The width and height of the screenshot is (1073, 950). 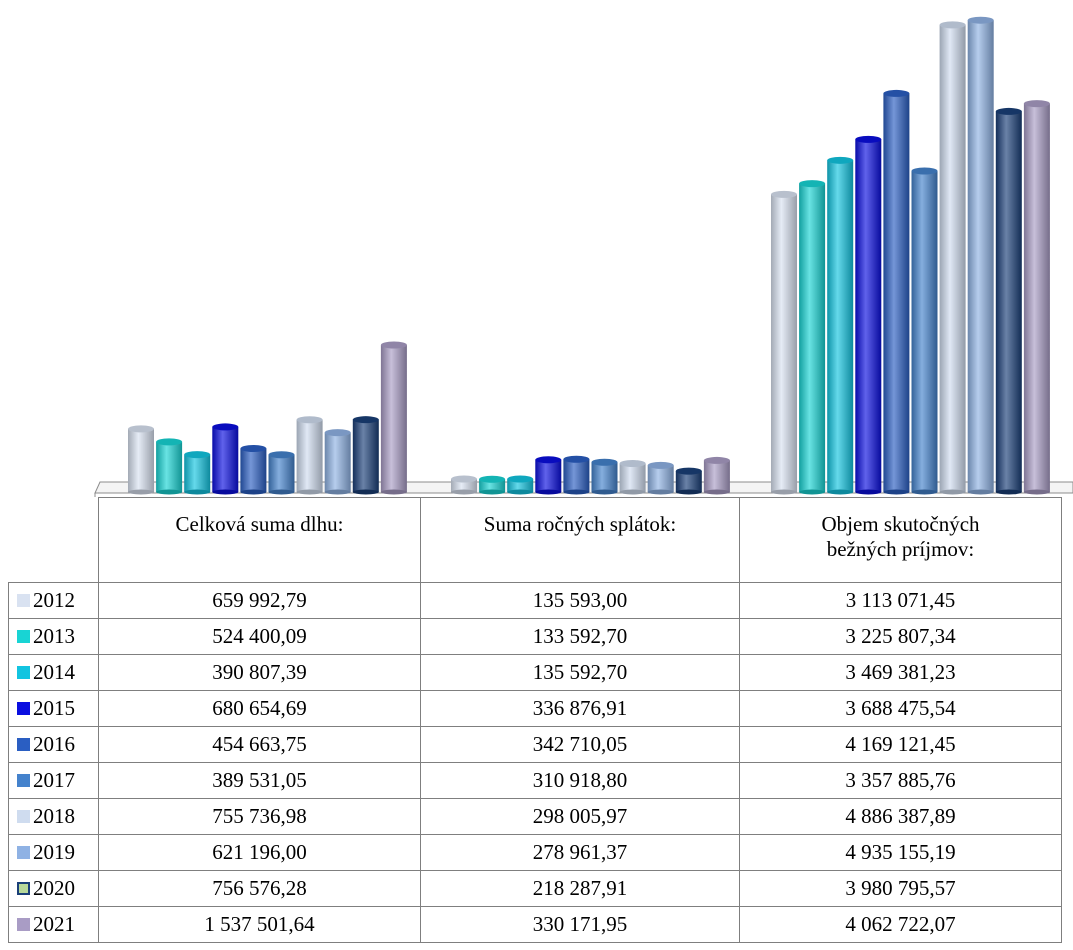 What do you see at coordinates (259, 540) in the screenshot?
I see `category-header: Celková suma dlhu:` at bounding box center [259, 540].